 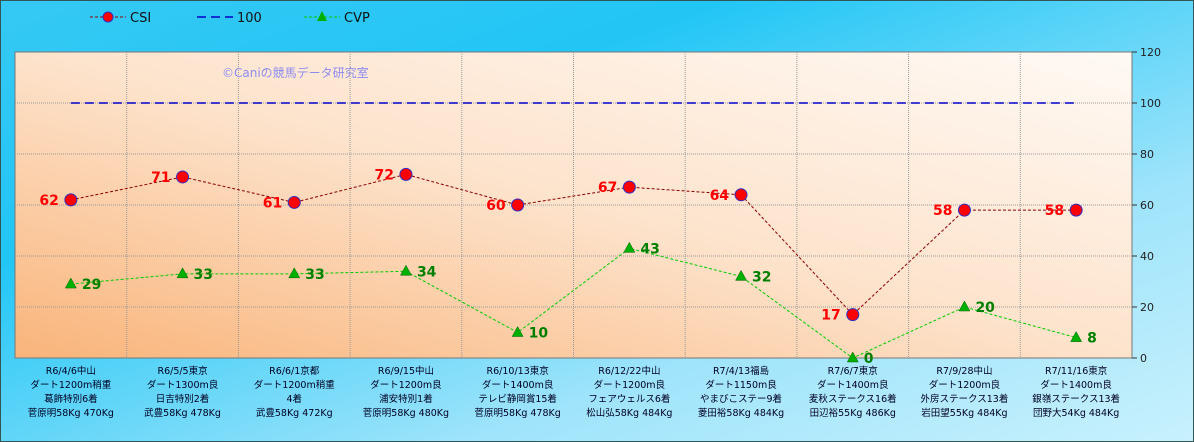 I want to click on x-tick-label-line: R6/4/6中山, so click(x=70, y=371).